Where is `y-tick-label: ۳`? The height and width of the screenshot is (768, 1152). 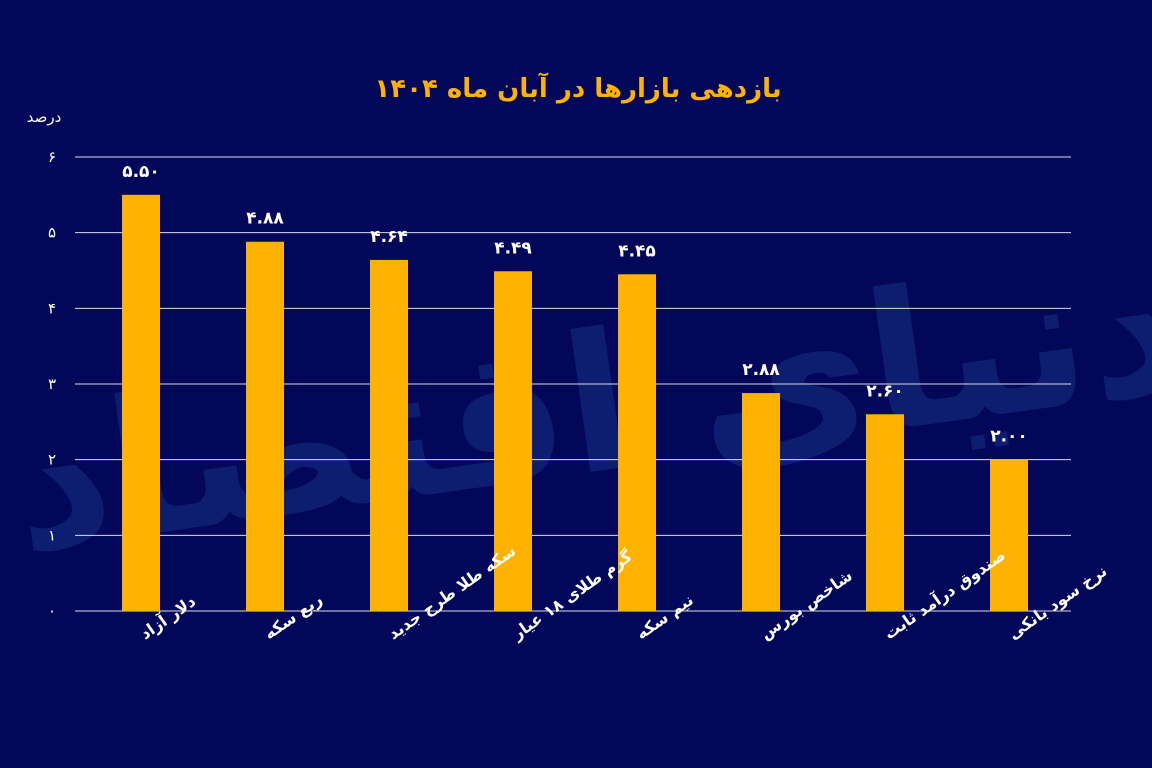 y-tick-label: ۳ is located at coordinates (52, 384).